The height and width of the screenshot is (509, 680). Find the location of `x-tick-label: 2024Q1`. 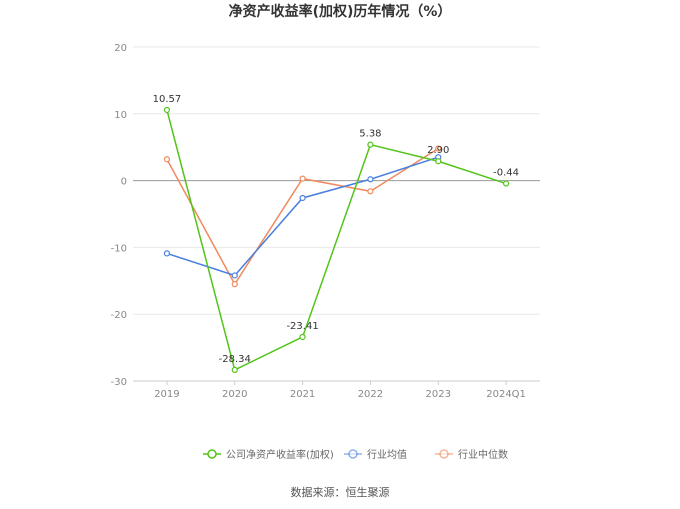

x-tick-label: 2024Q1 is located at coordinates (506, 394).